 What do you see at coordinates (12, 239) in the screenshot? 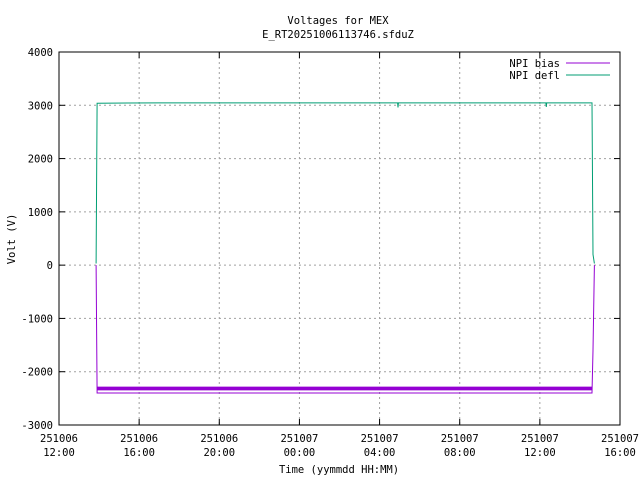
I see `y-axis-label: Volt (V)` at bounding box center [12, 239].